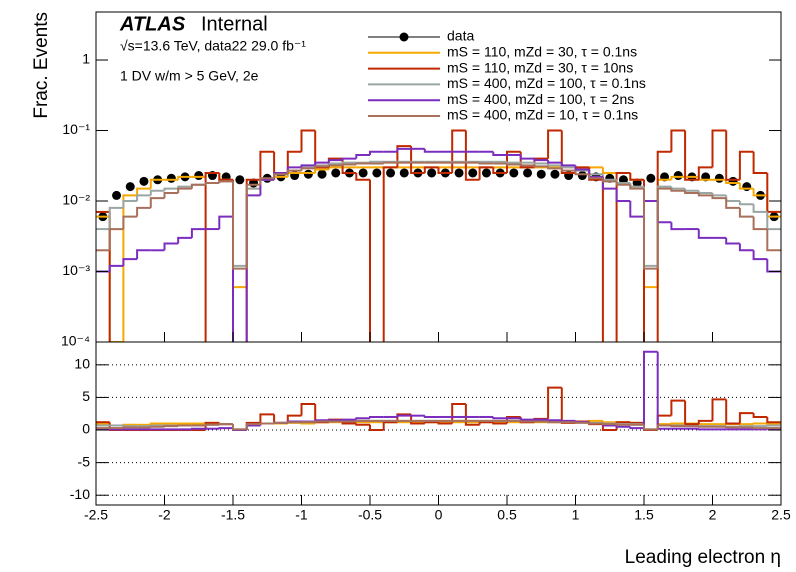 This screenshot has height=572, width=796. Describe the element at coordinates (80, 494) in the screenshot. I see `y-tick-label: -10` at that location.